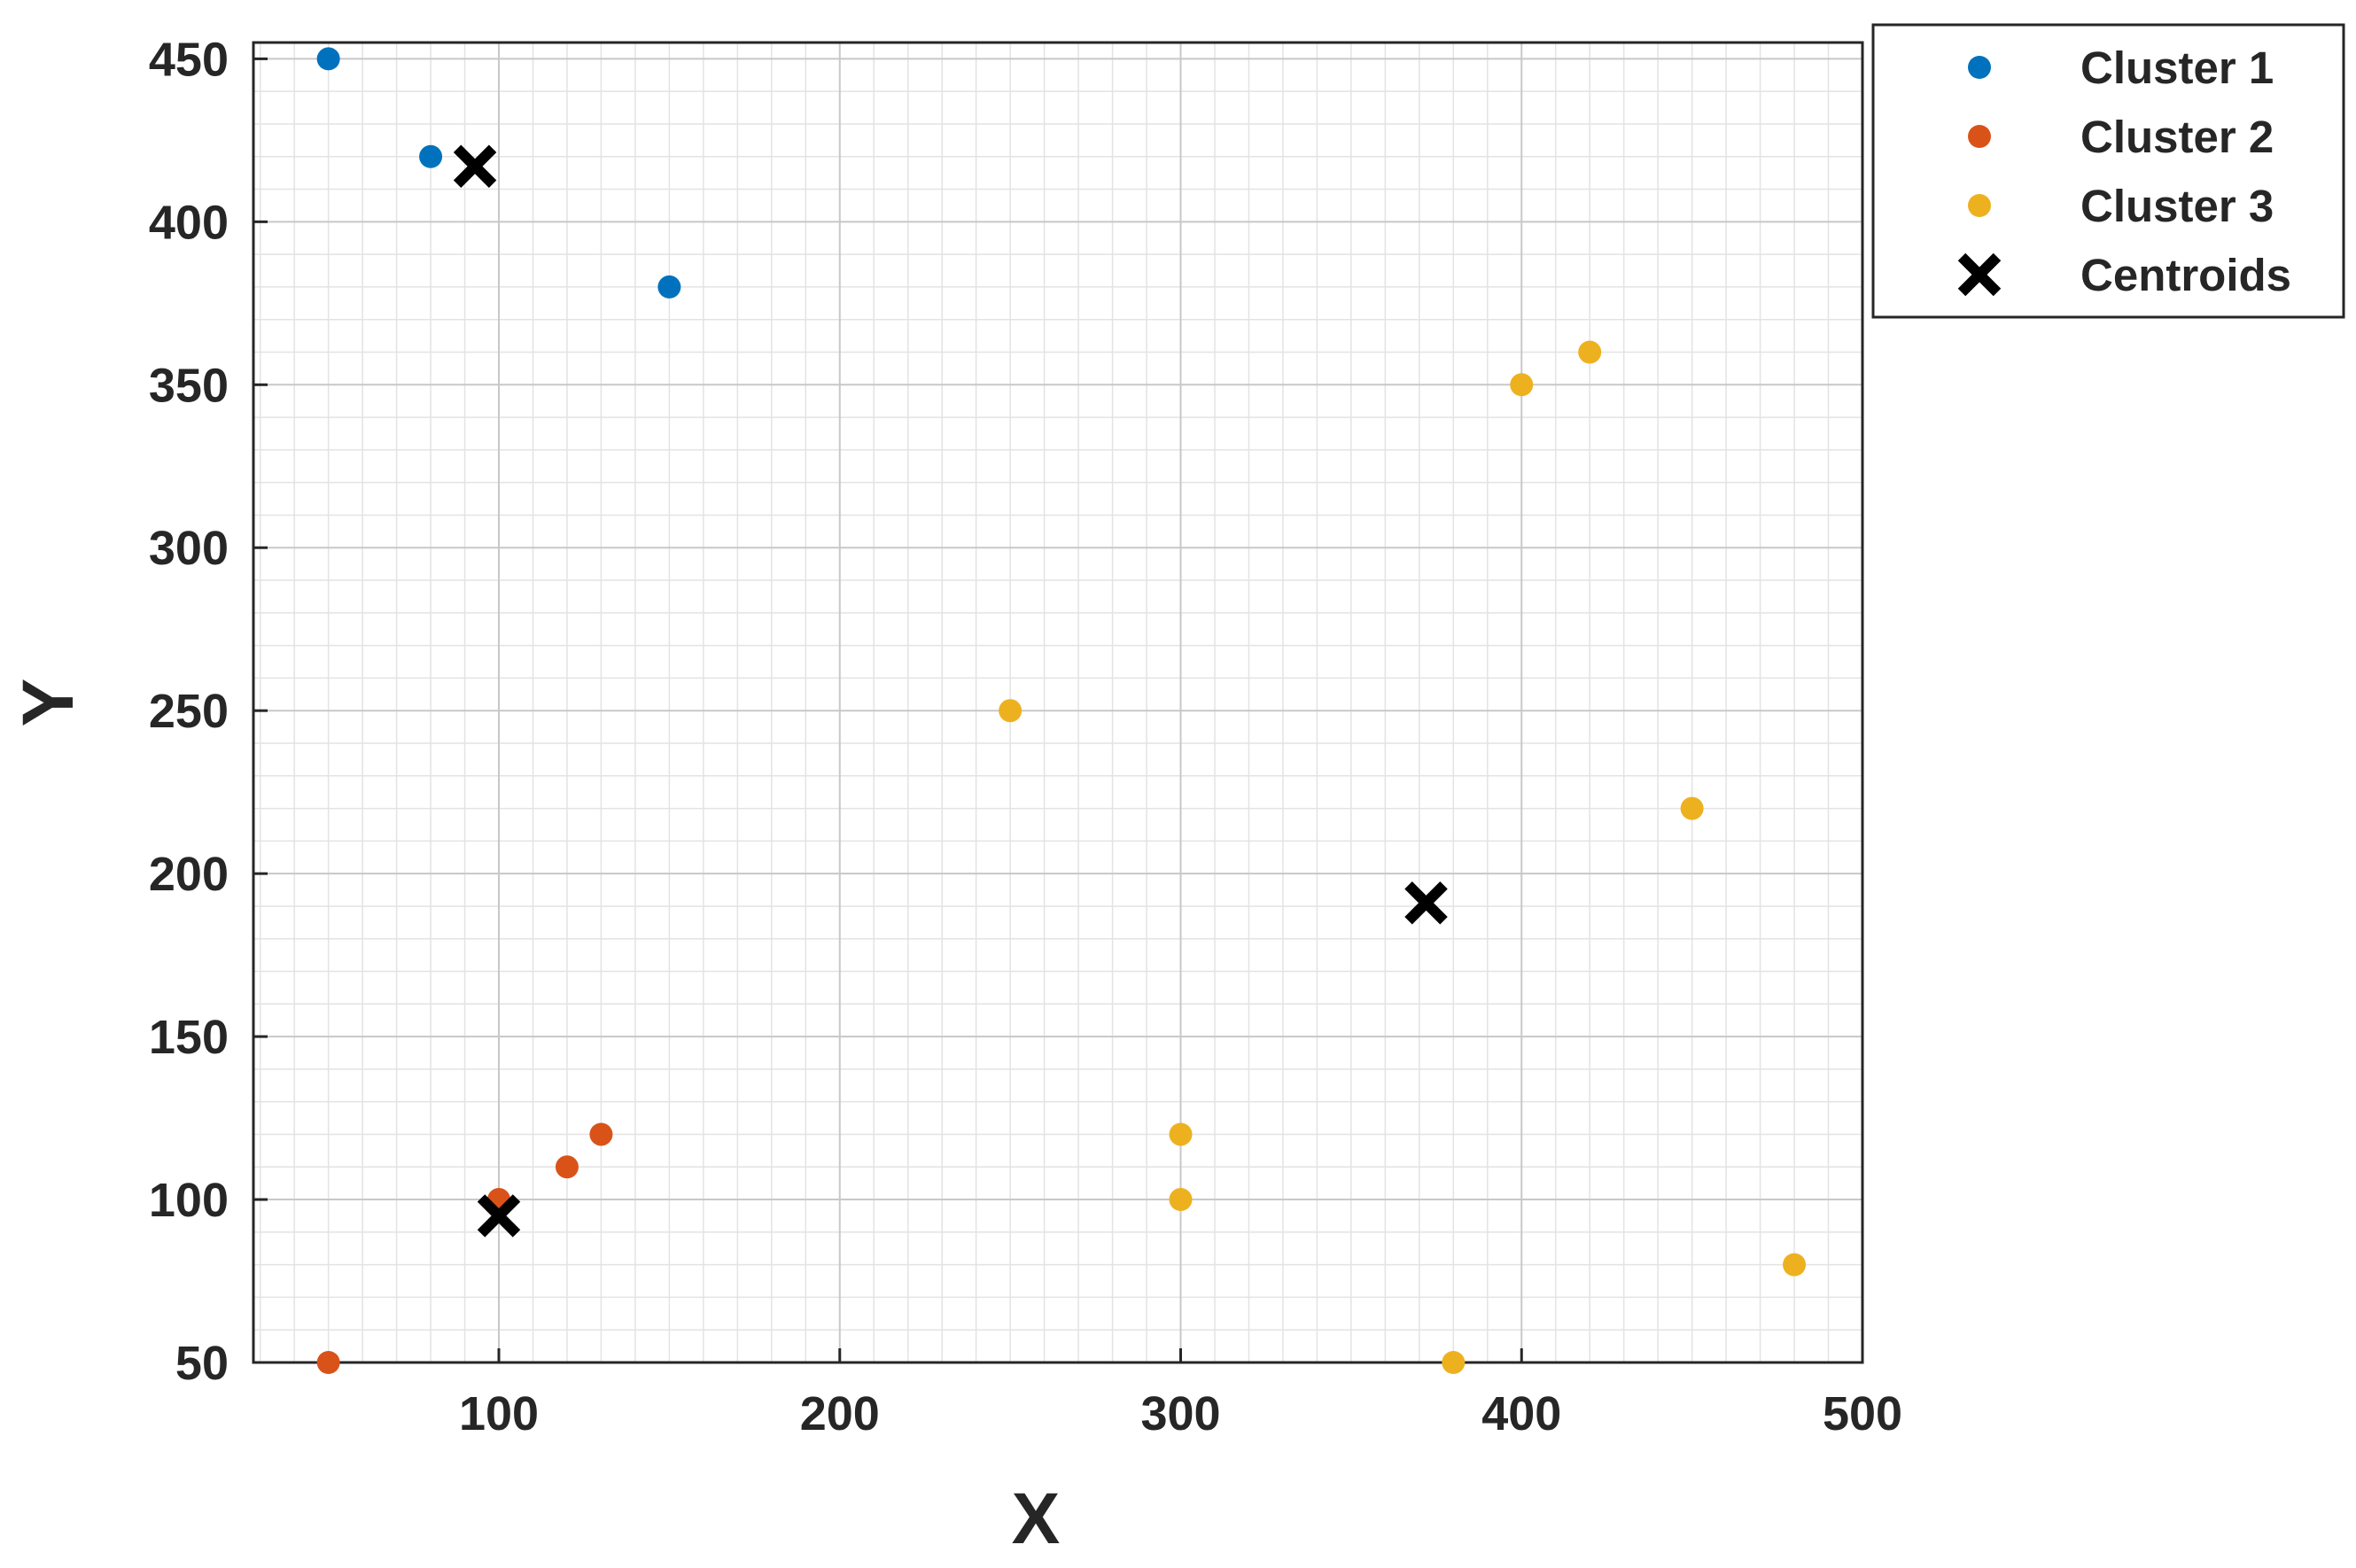  I want to click on x-axis-title: X, so click(1036, 1519).